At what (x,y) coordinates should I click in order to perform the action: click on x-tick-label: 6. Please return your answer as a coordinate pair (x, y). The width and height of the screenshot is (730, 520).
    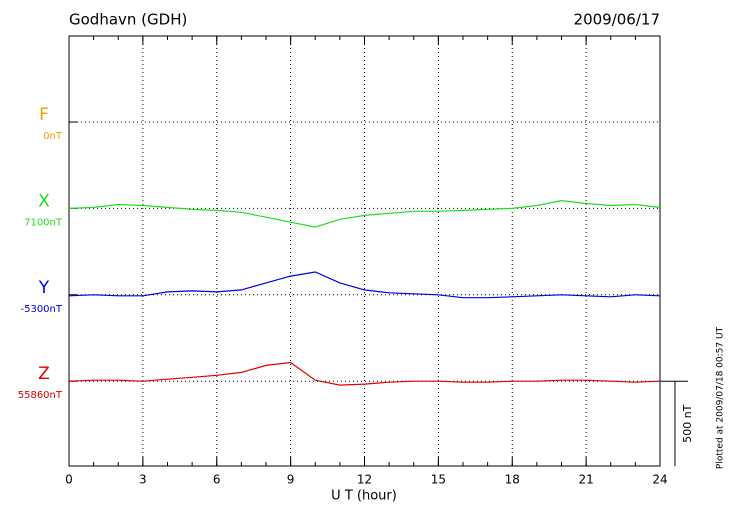
    Looking at the image, I should click on (217, 480).